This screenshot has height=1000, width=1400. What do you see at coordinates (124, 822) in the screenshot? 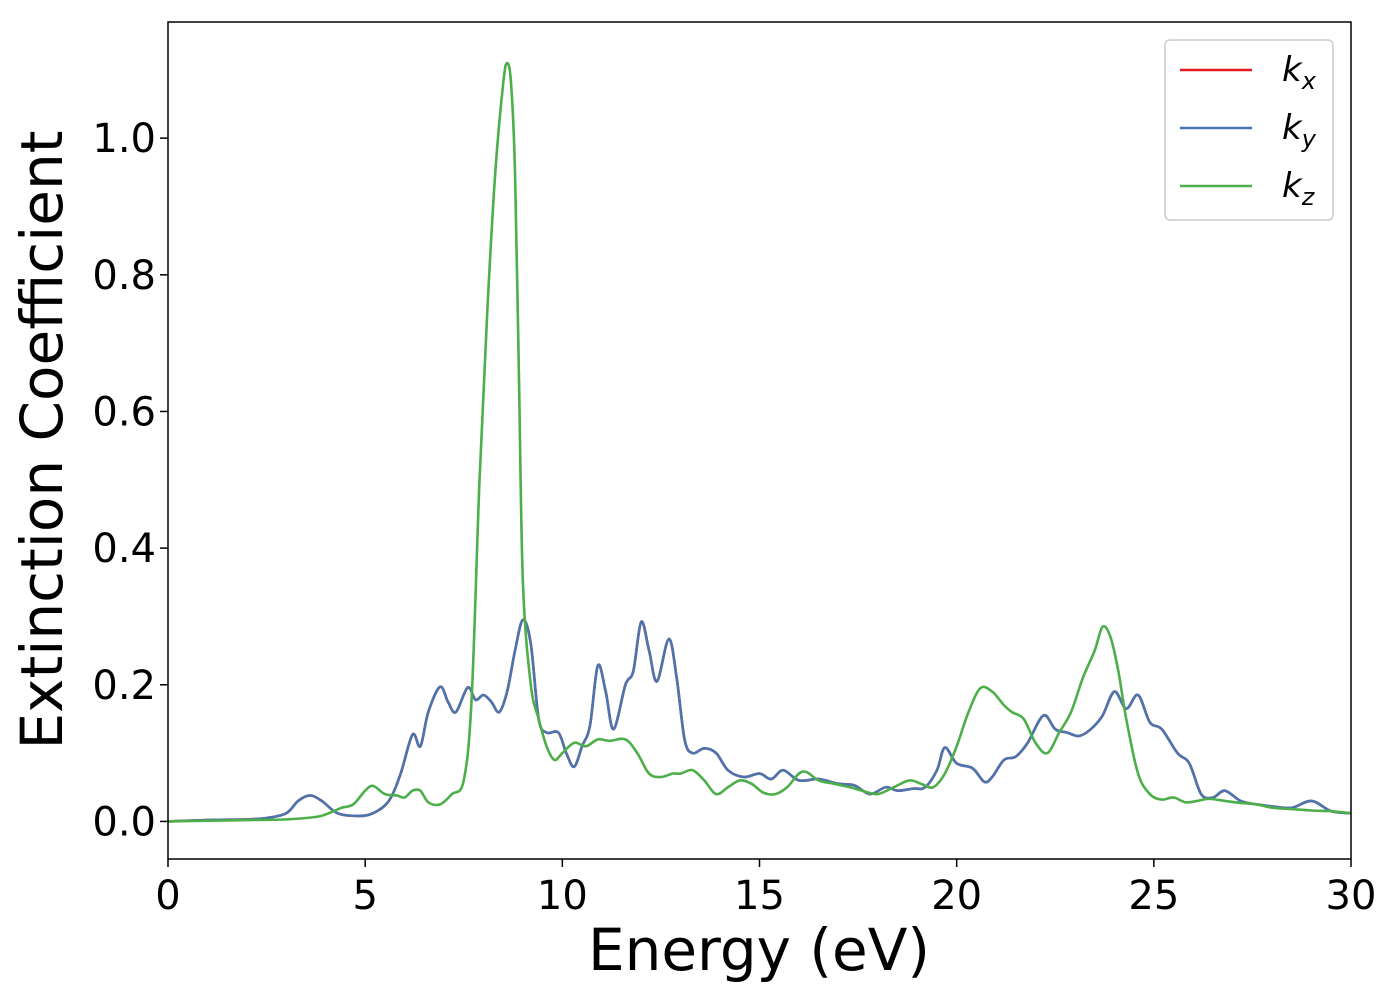
I see `y-tick-label: 0.0` at bounding box center [124, 822].